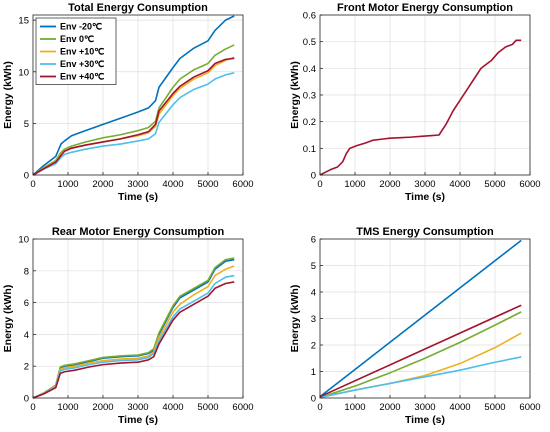 The height and width of the screenshot is (432, 550). What do you see at coordinates (309, 42) in the screenshot?
I see `y-tick-label: 0.5` at bounding box center [309, 42].